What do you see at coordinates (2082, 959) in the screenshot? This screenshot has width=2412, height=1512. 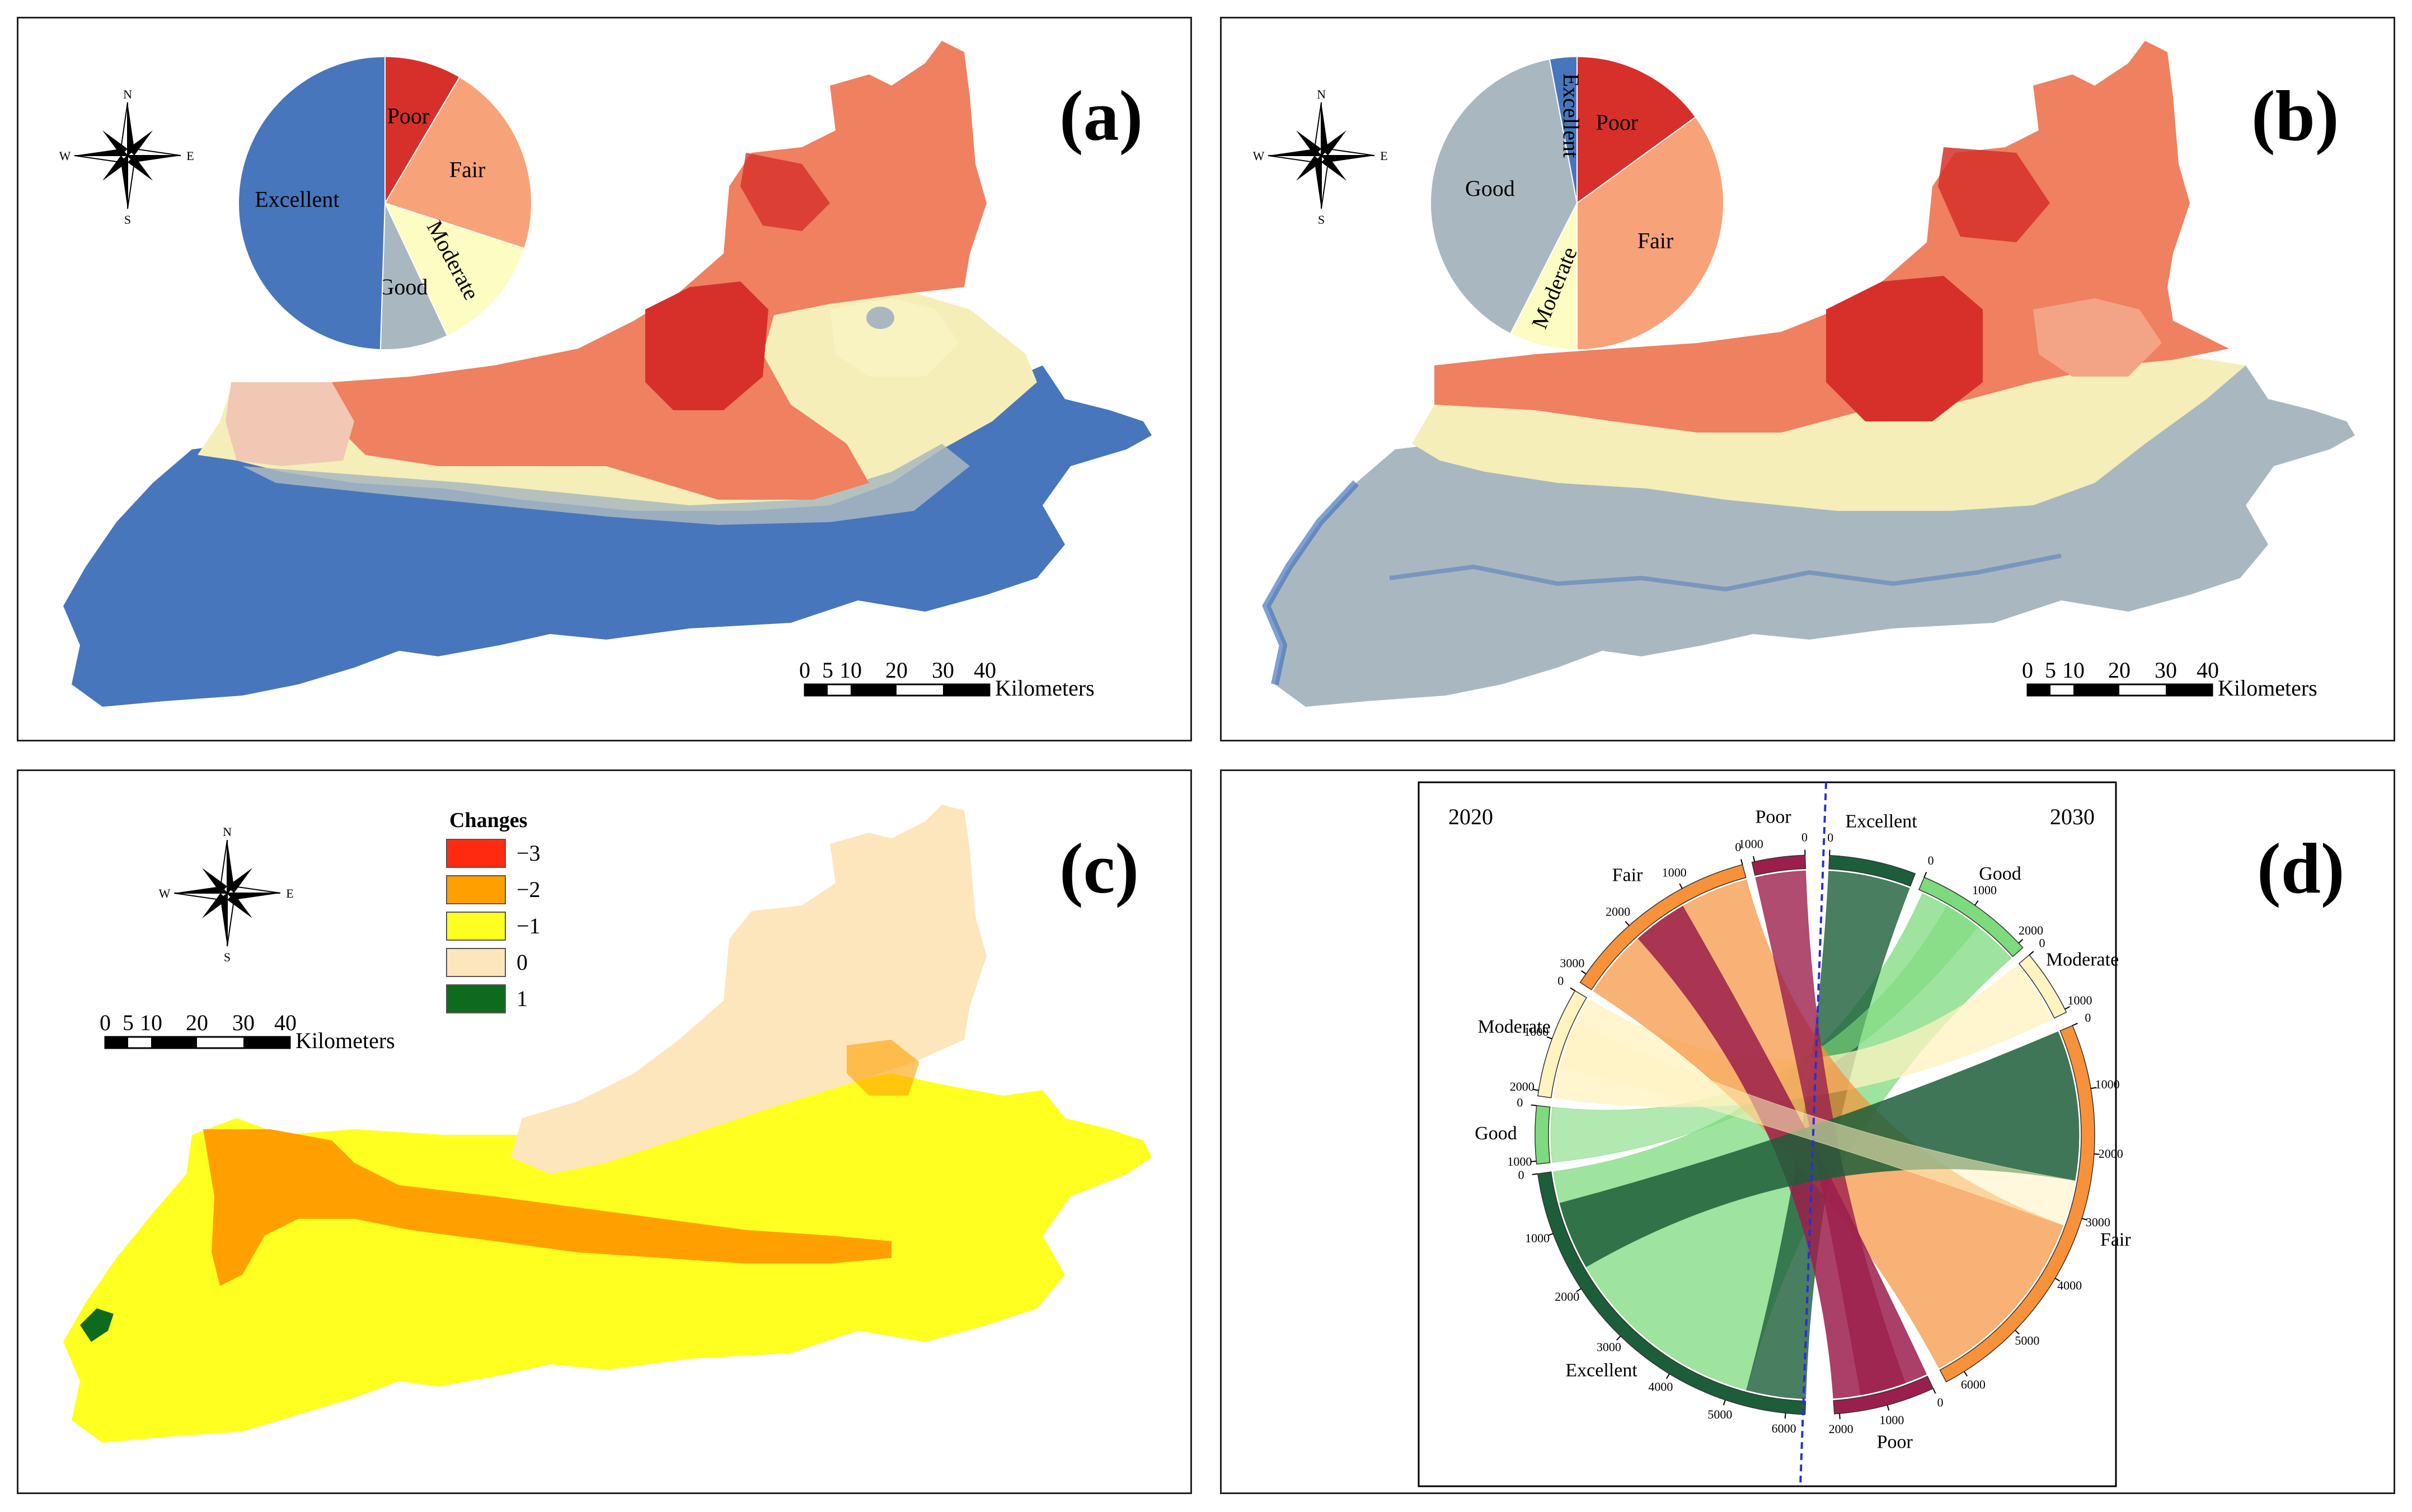 I see `chord-label-2030-moderate: Moderate` at bounding box center [2082, 959].